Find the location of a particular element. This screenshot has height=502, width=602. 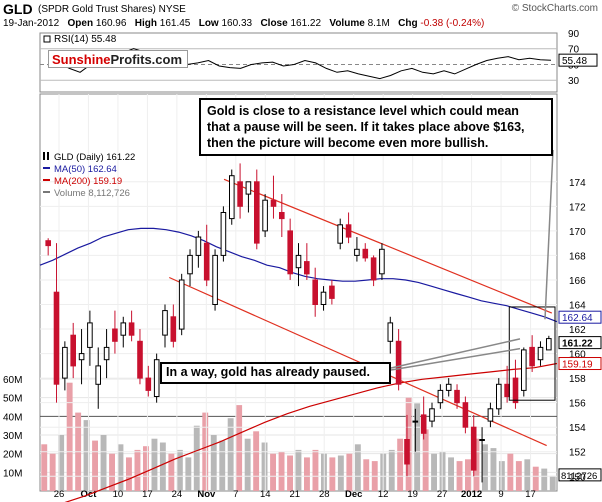

price-legend-entry: Volume 8,112,726 is located at coordinates (92, 193).